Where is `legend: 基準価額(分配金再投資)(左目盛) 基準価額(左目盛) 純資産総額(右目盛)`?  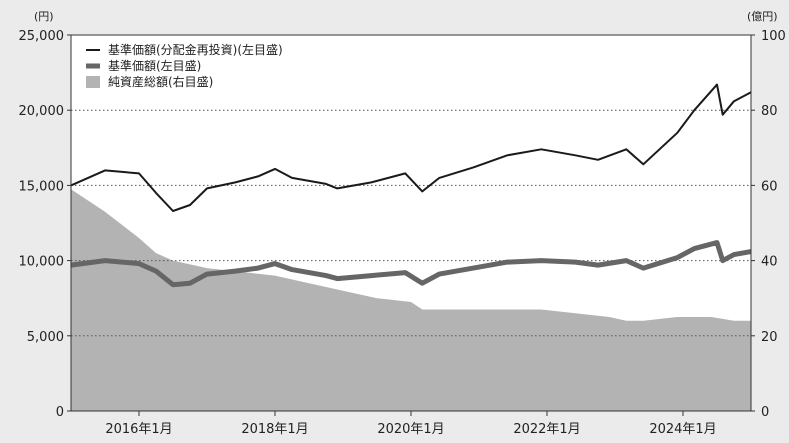 legend: 基準価額(分配金再投資)(左目盛) 基準価額(左目盛) 純資産総額(右目盛) is located at coordinates (184, 65).